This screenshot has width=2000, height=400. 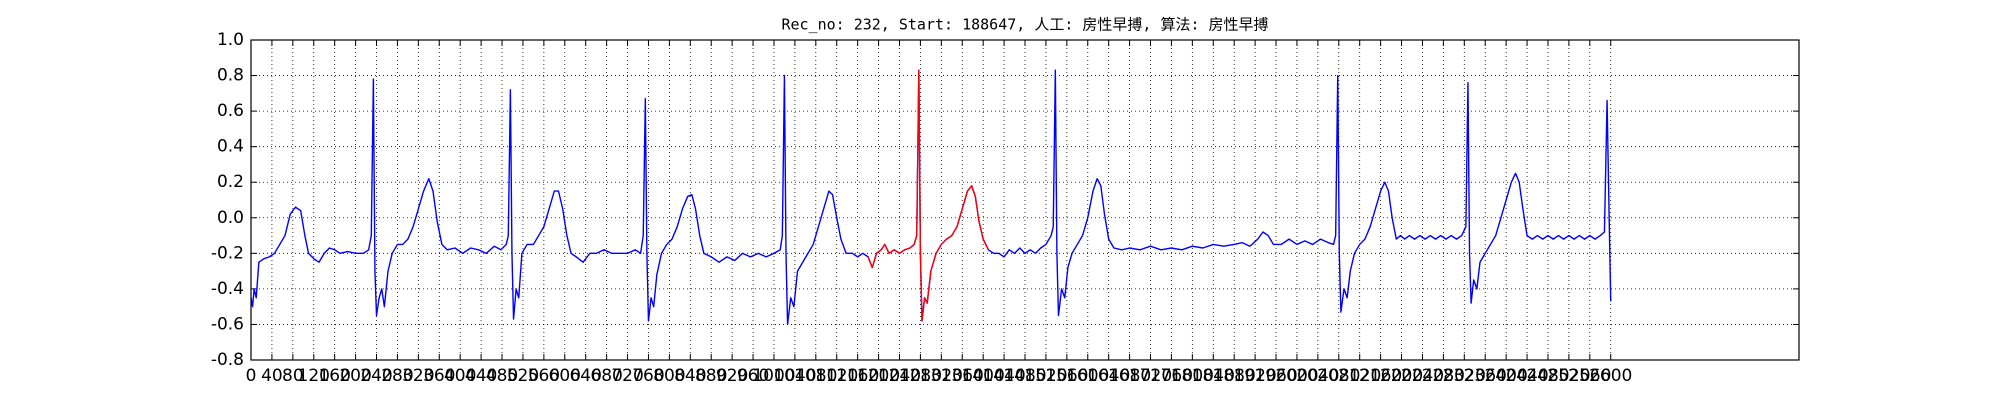 I want to click on y-tick-label: -0.4, so click(x=227, y=289).